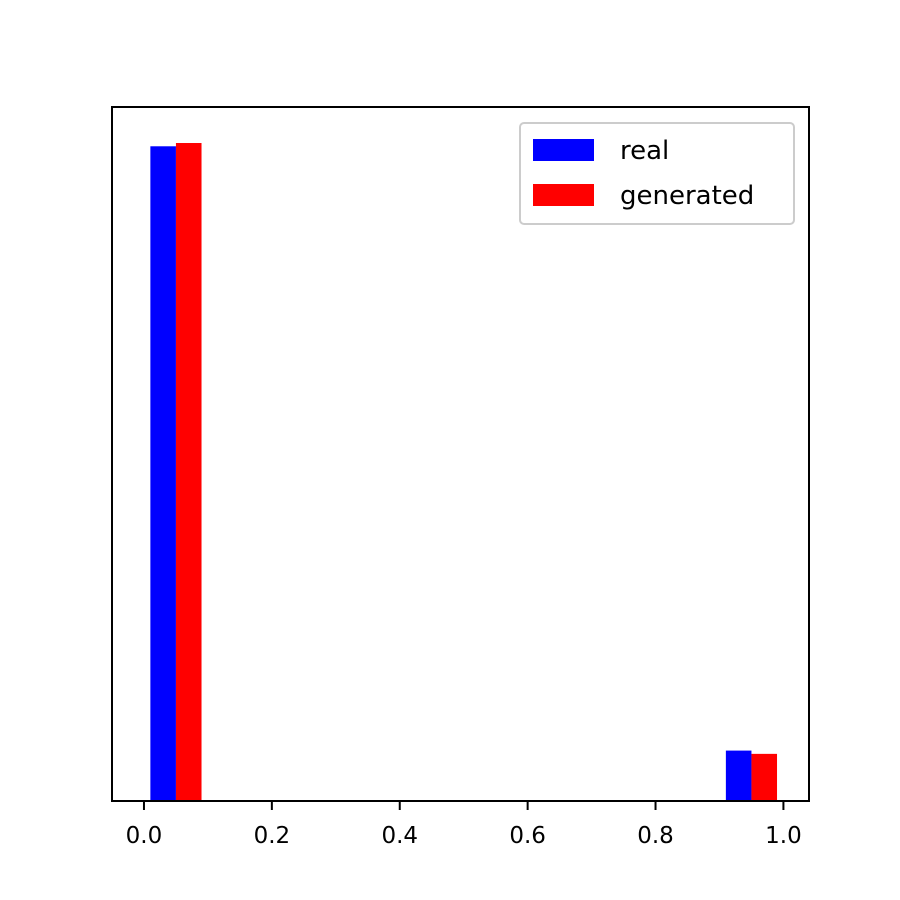 The height and width of the screenshot is (900, 900). Describe the element at coordinates (399, 836) in the screenshot. I see `x-tick-label: 0.4` at that location.